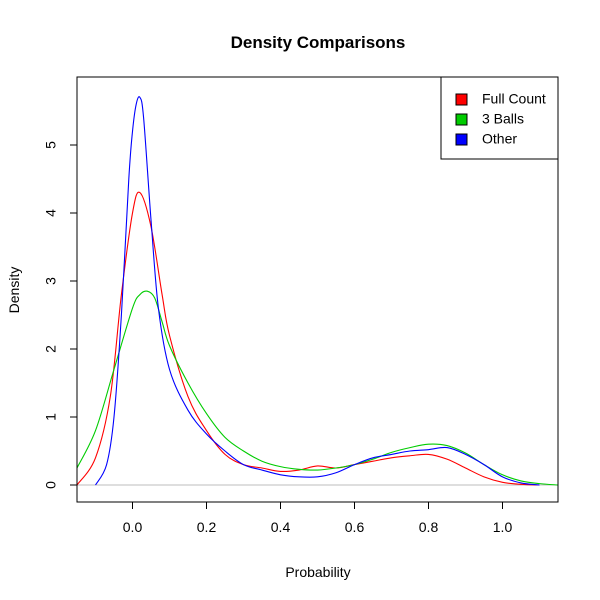 This screenshot has height=600, width=600. What do you see at coordinates (51, 349) in the screenshot?
I see `y-tick-label: 2` at bounding box center [51, 349].